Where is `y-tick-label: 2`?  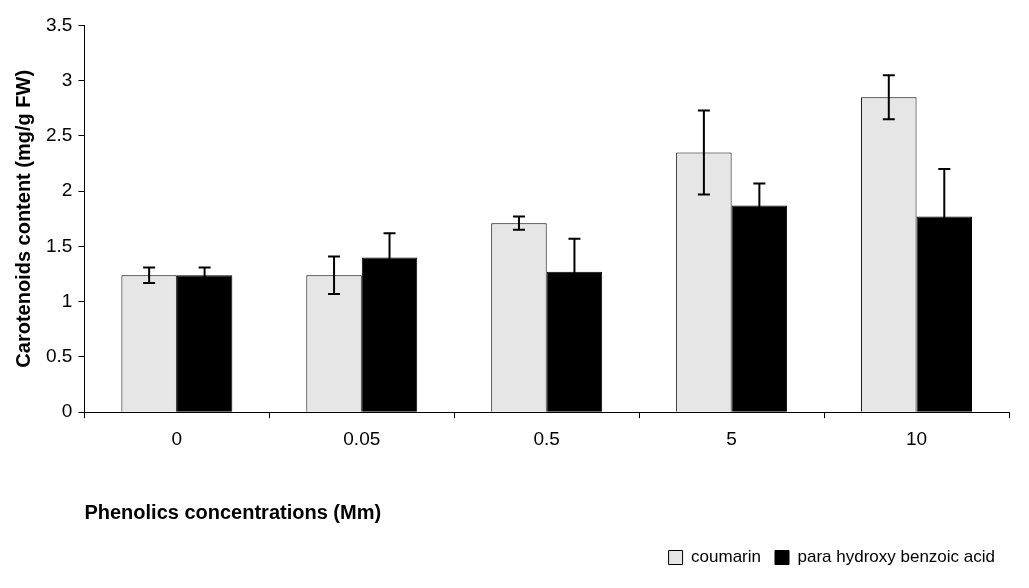
y-tick-label: 2 is located at coordinates (67, 190).